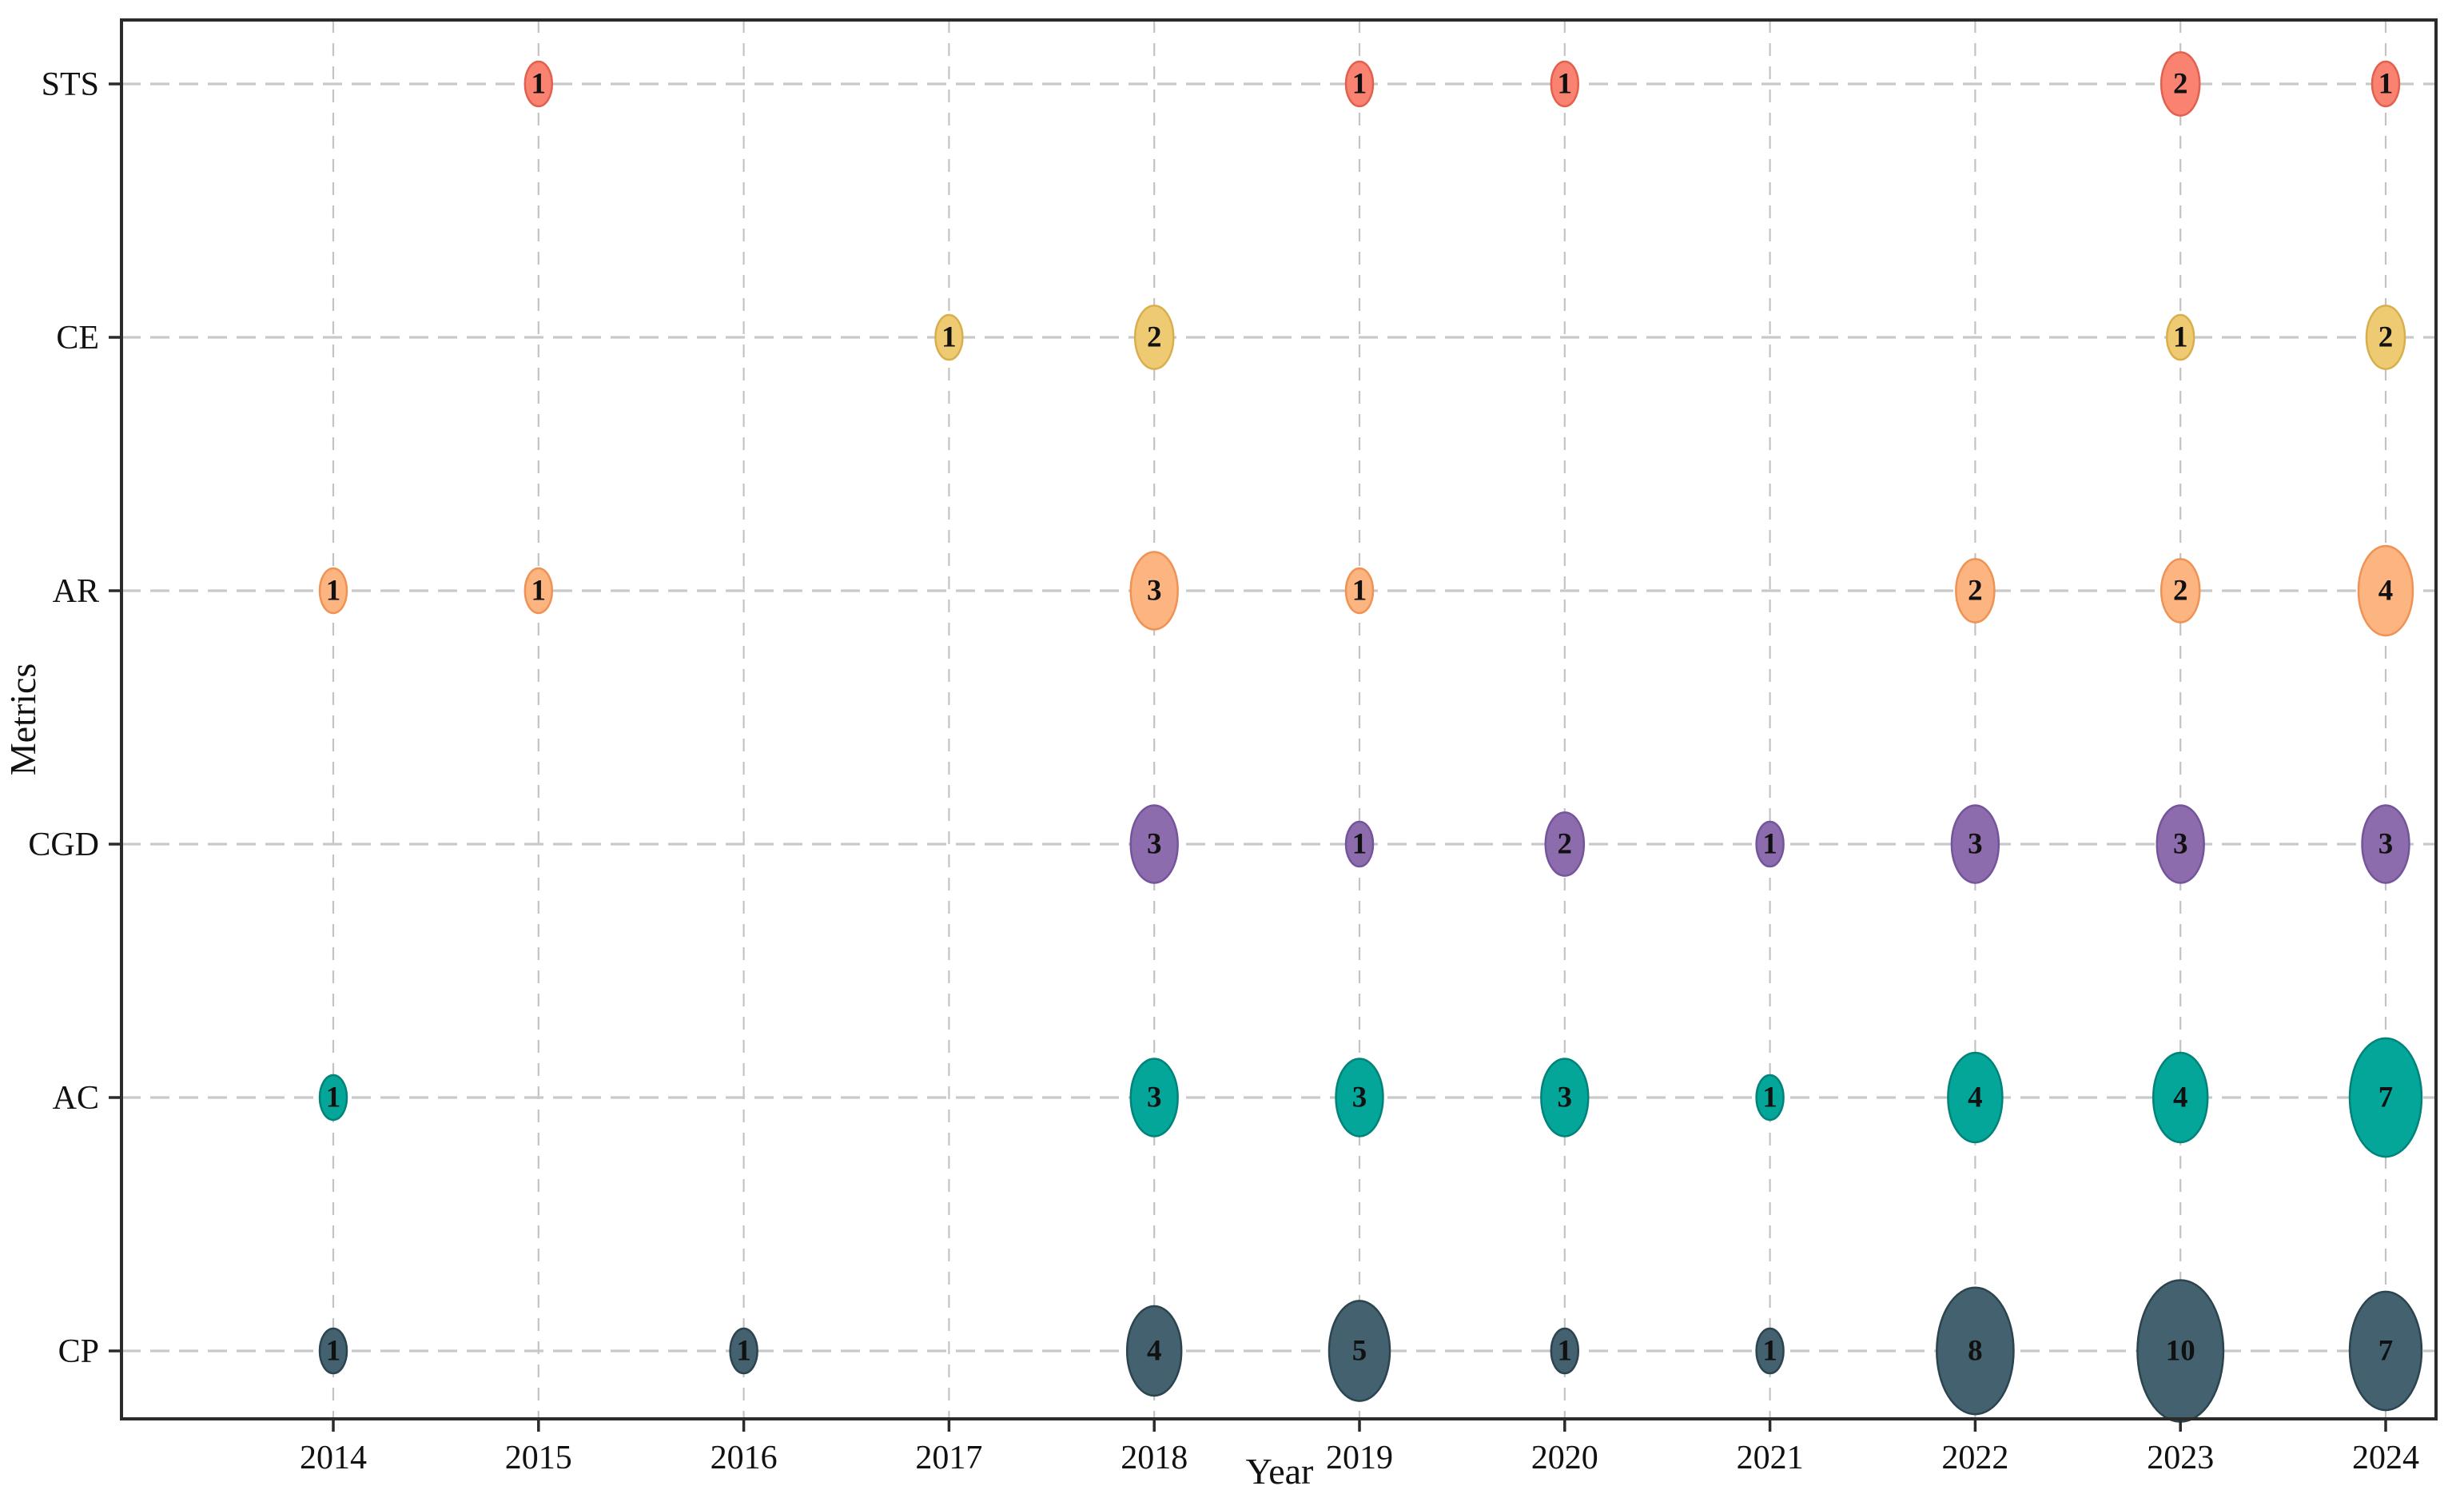 Image resolution: width=2464 pixels, height=1498 pixels. I want to click on bubble-value-CP-2024: 7, so click(2386, 1351).